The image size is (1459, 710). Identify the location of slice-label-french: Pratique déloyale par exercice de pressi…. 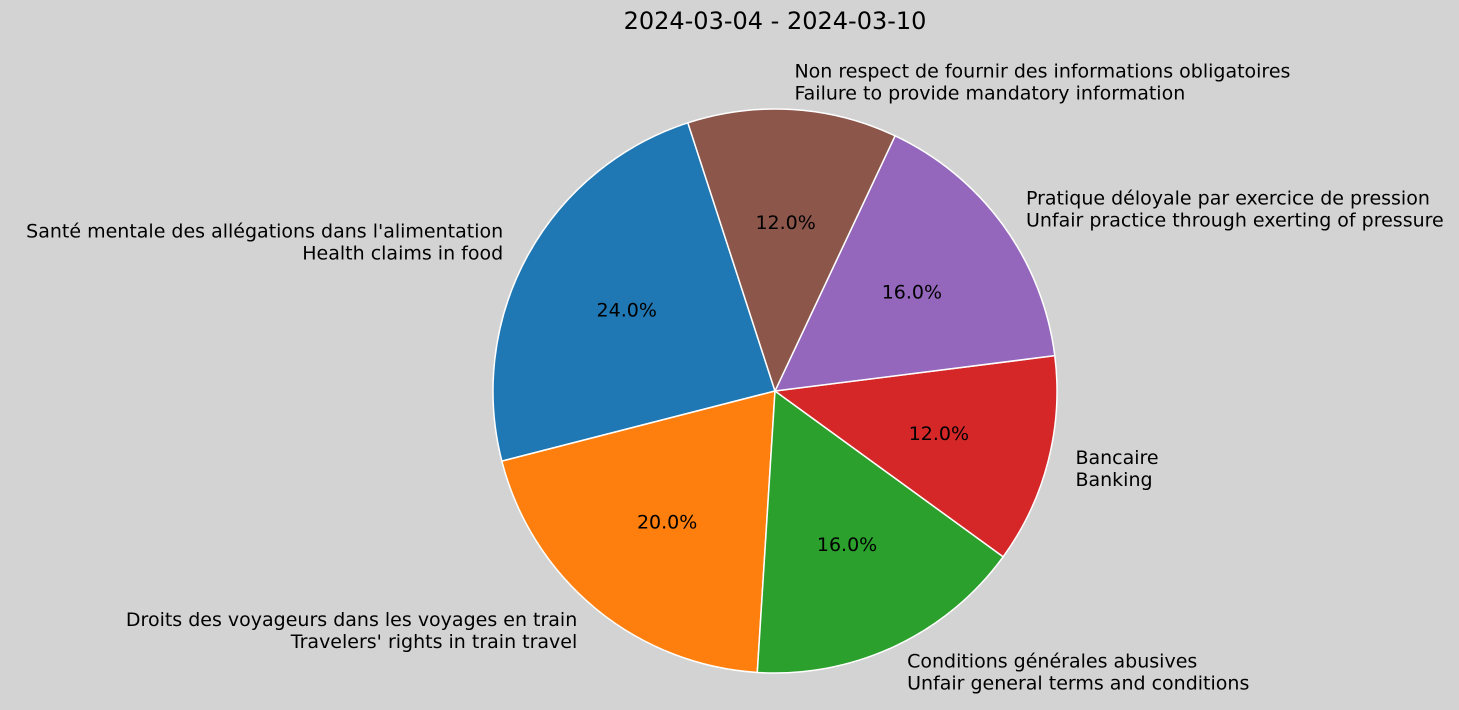
(1228, 199).